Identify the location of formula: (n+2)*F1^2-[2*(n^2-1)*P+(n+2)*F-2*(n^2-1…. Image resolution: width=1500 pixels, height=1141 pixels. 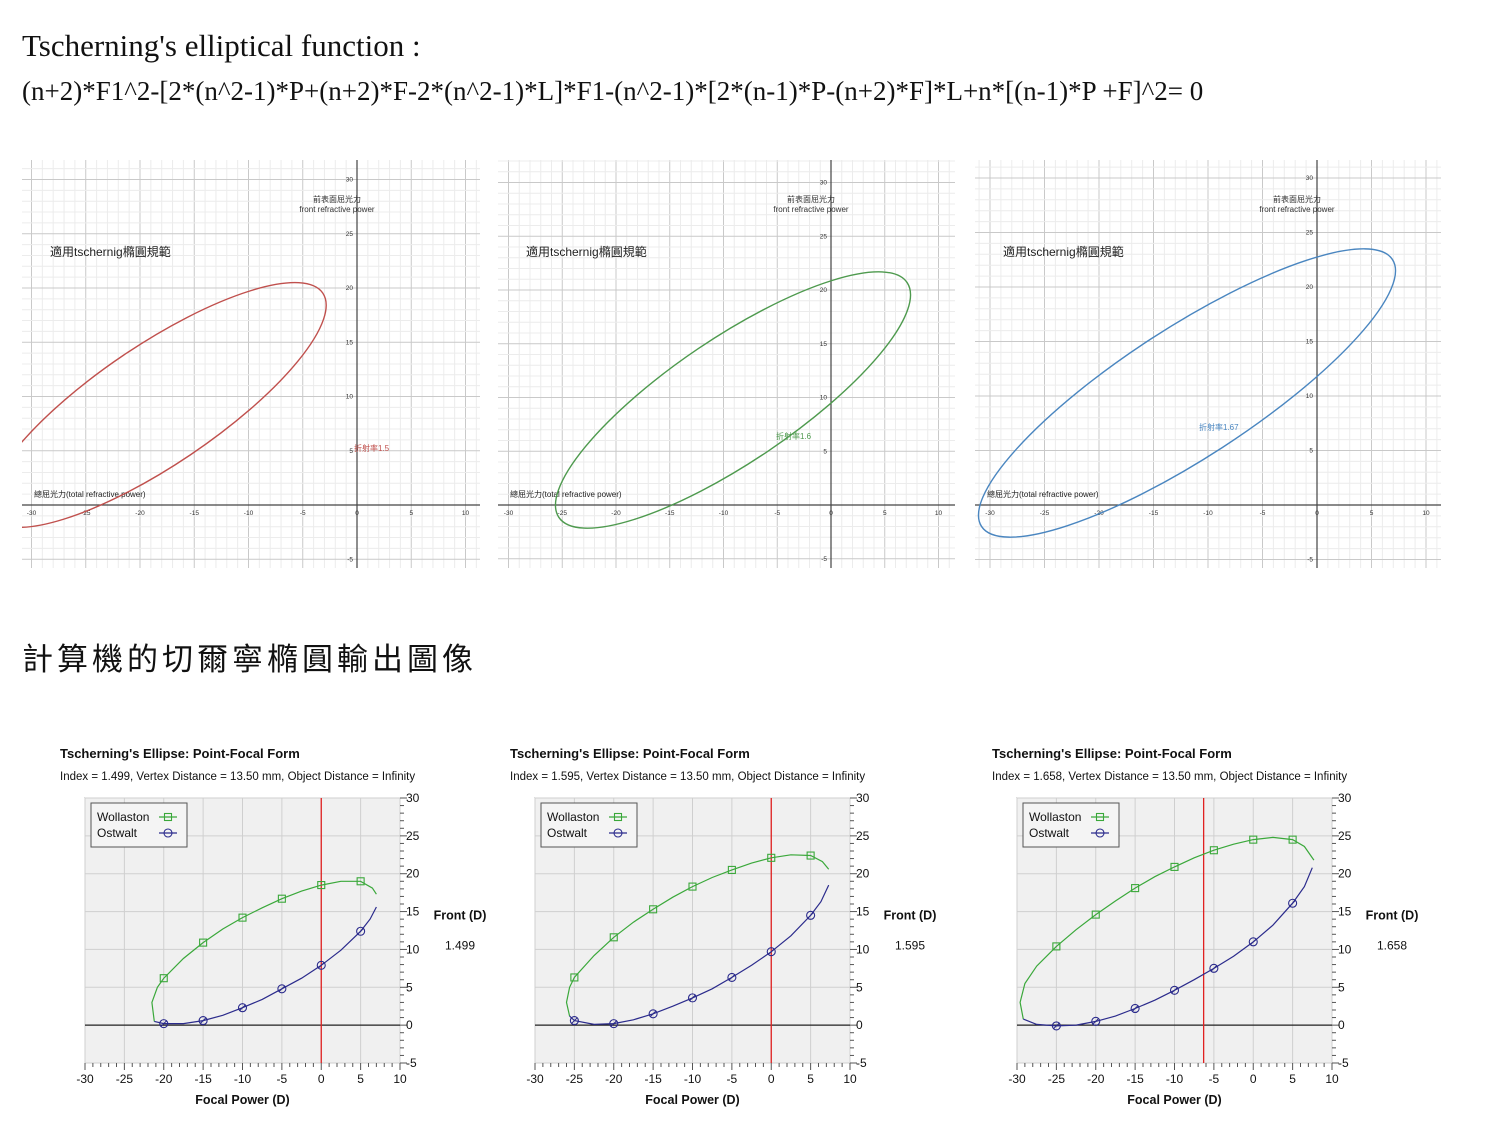
(613, 91).